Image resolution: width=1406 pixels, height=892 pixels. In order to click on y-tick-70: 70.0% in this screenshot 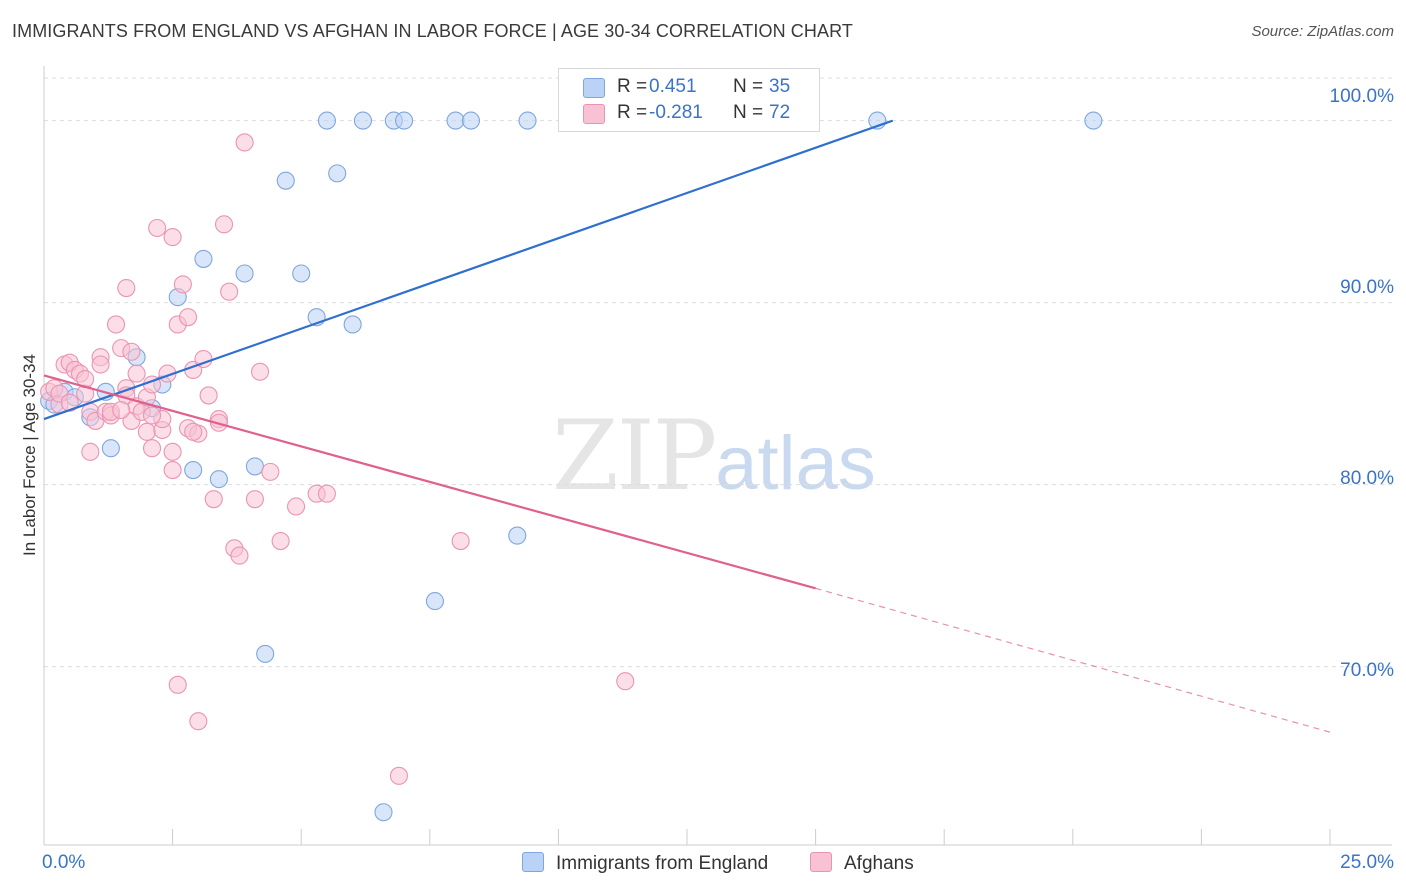, I will do `click(1367, 670)`.